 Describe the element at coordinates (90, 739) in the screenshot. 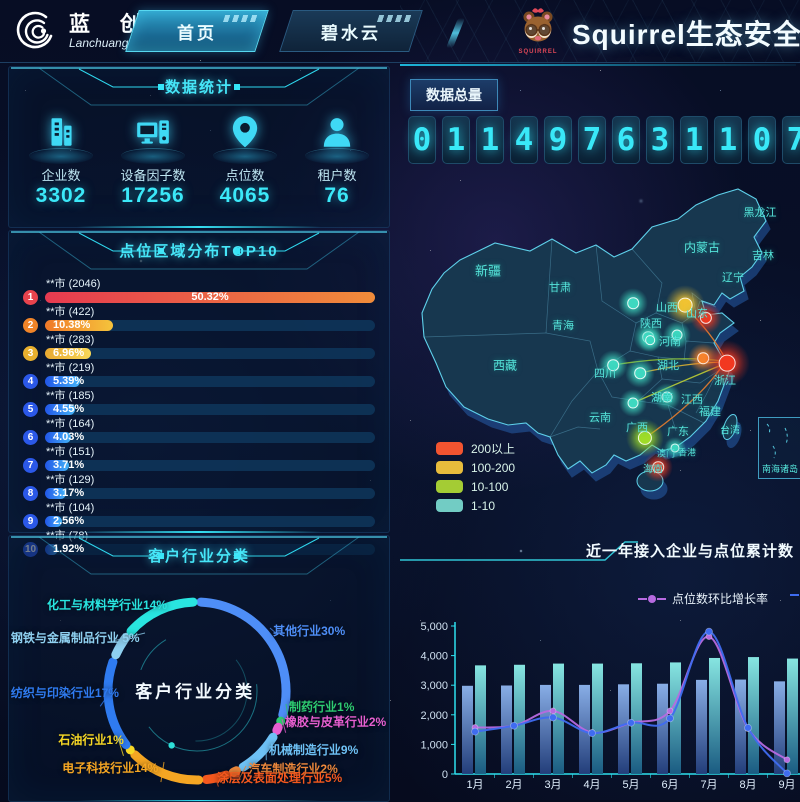

I see `pie-label: 石油行业1%` at that location.